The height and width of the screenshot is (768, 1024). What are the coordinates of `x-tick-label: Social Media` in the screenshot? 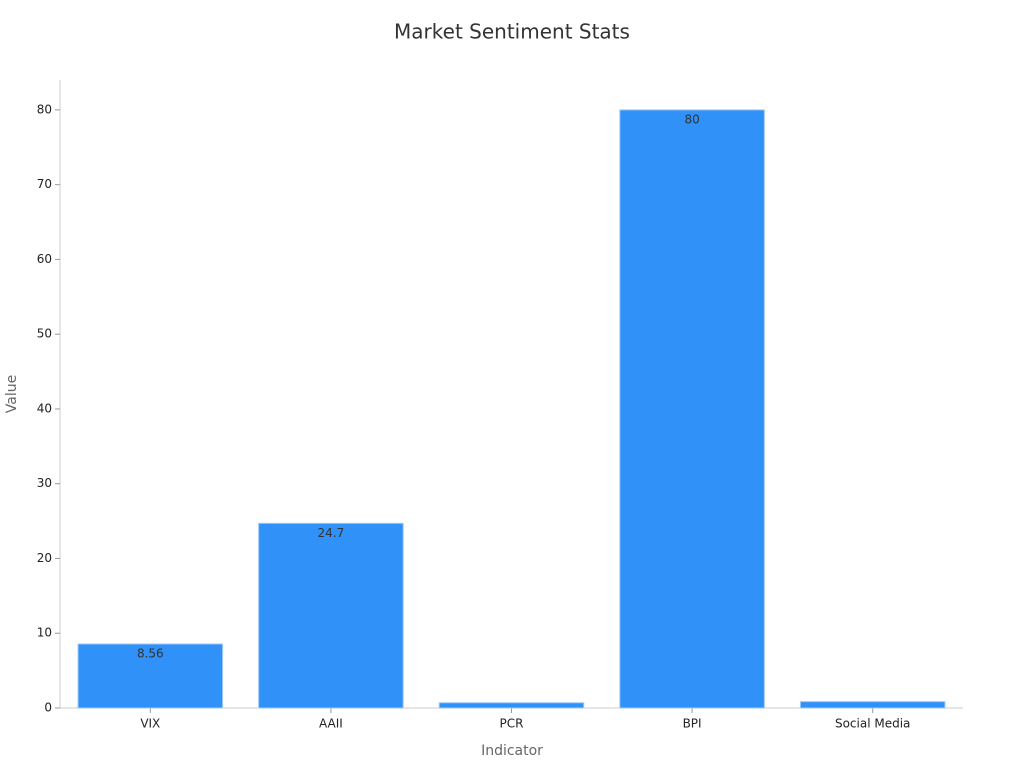 It's located at (872, 724).